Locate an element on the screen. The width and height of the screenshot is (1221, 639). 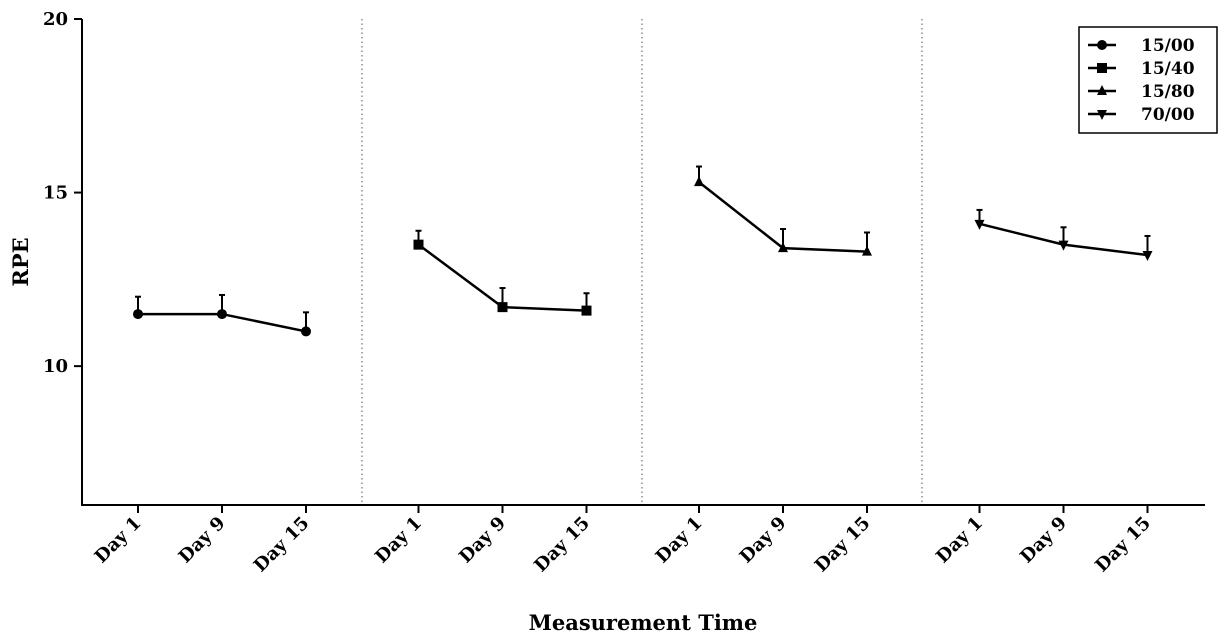
legend-label: 15/00 is located at coordinates (1168, 46).